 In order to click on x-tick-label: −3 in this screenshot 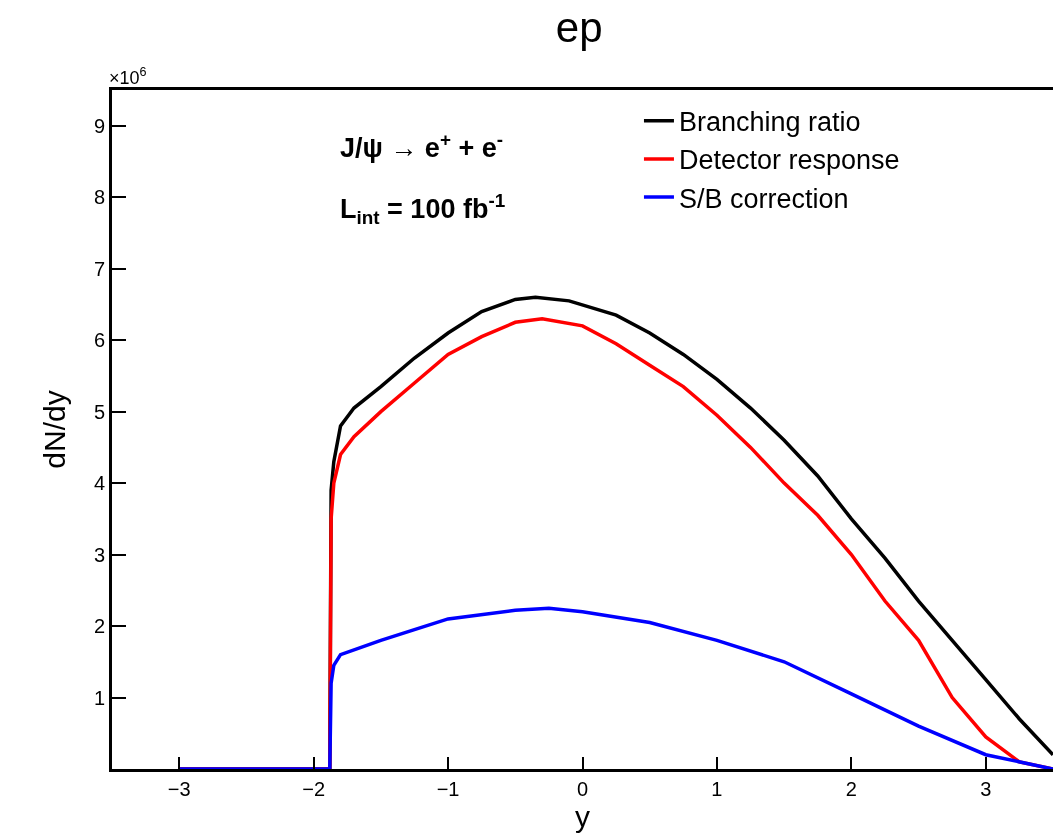, I will do `click(179, 789)`.